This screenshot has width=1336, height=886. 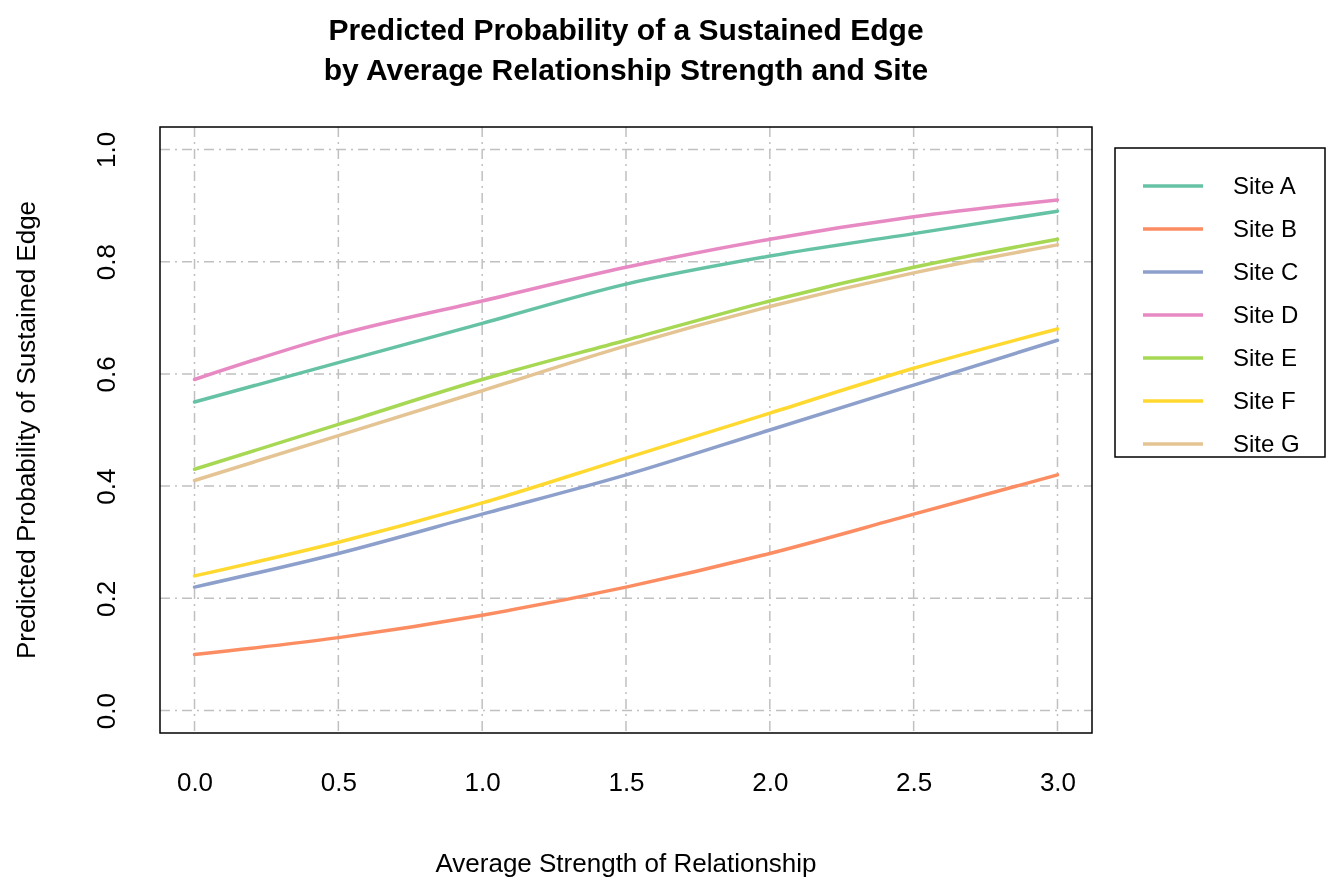 I want to click on x-tick-label: 0.5, so click(x=338, y=782).